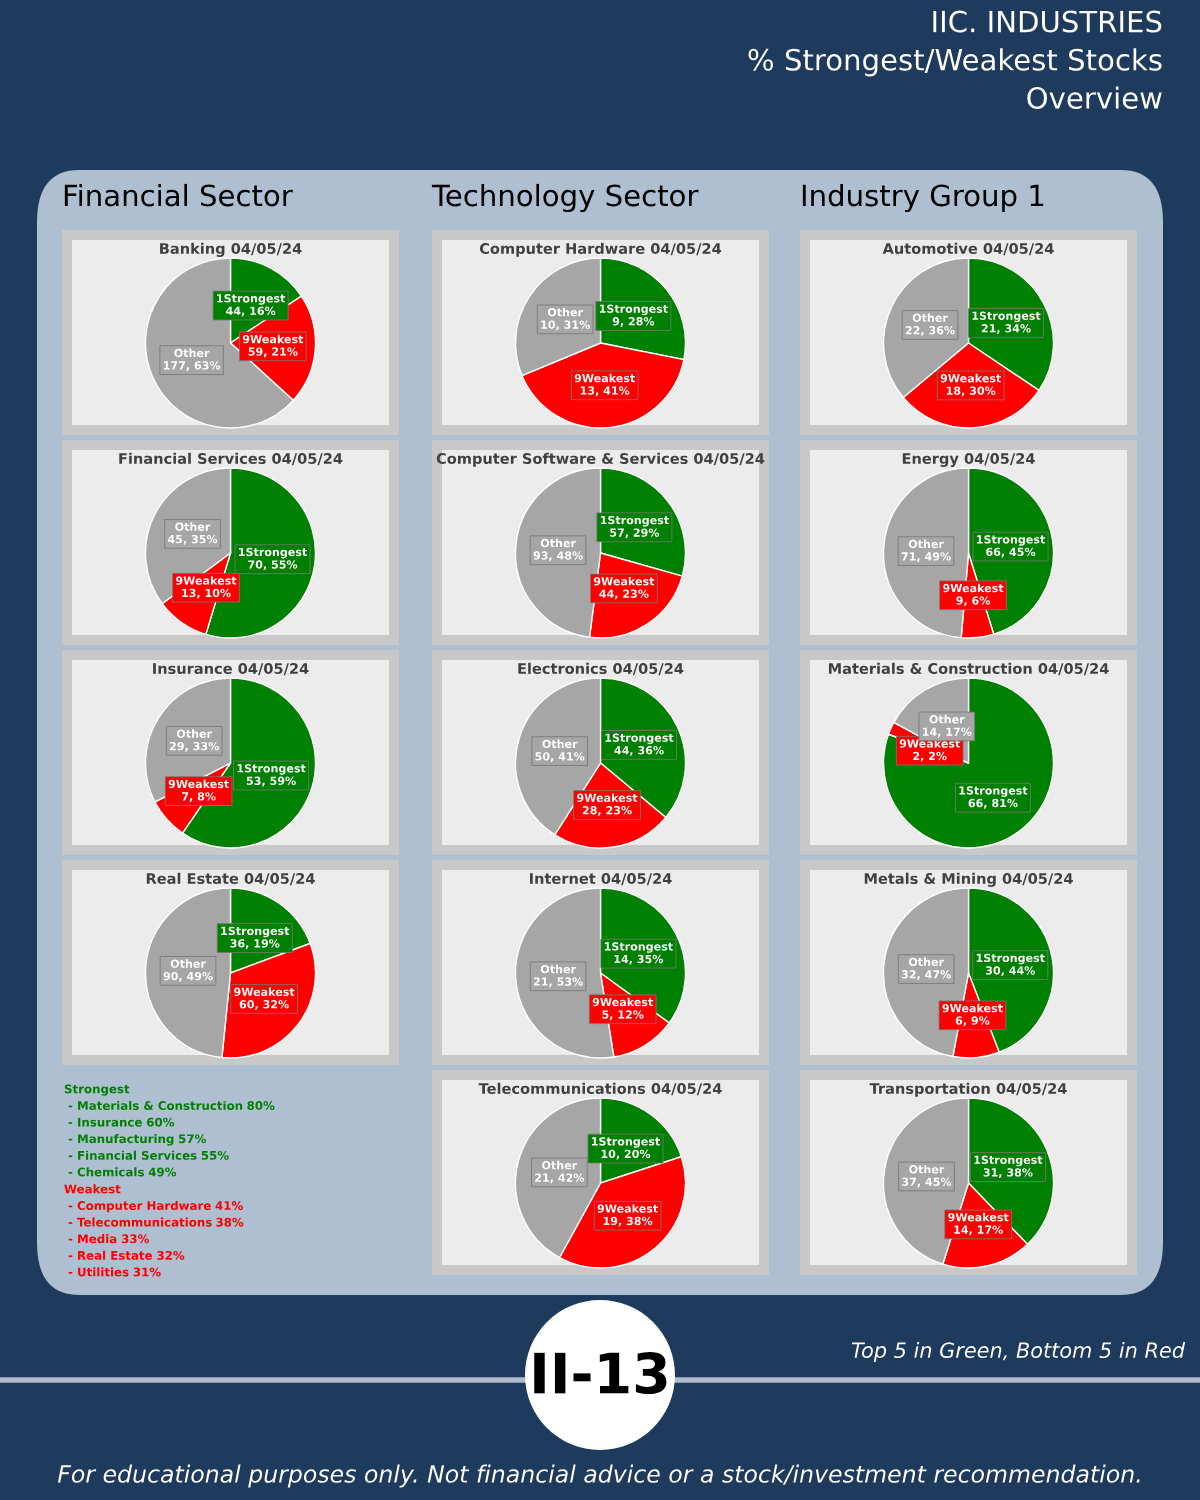 This screenshot has height=1500, width=1200. I want to click on category-label: - Telecommunications, so click(140, 1222).